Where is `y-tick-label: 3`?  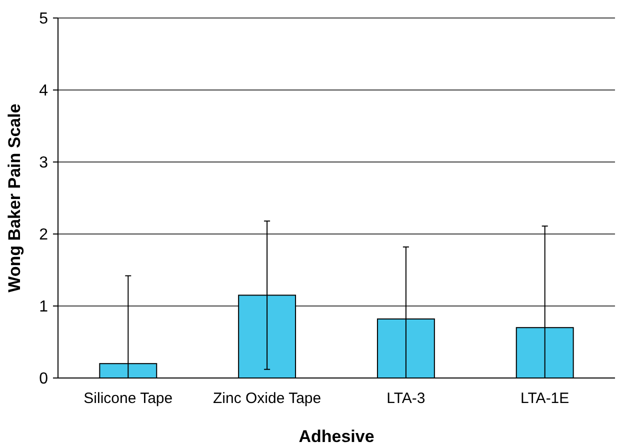
y-tick-label: 3 is located at coordinates (43, 163).